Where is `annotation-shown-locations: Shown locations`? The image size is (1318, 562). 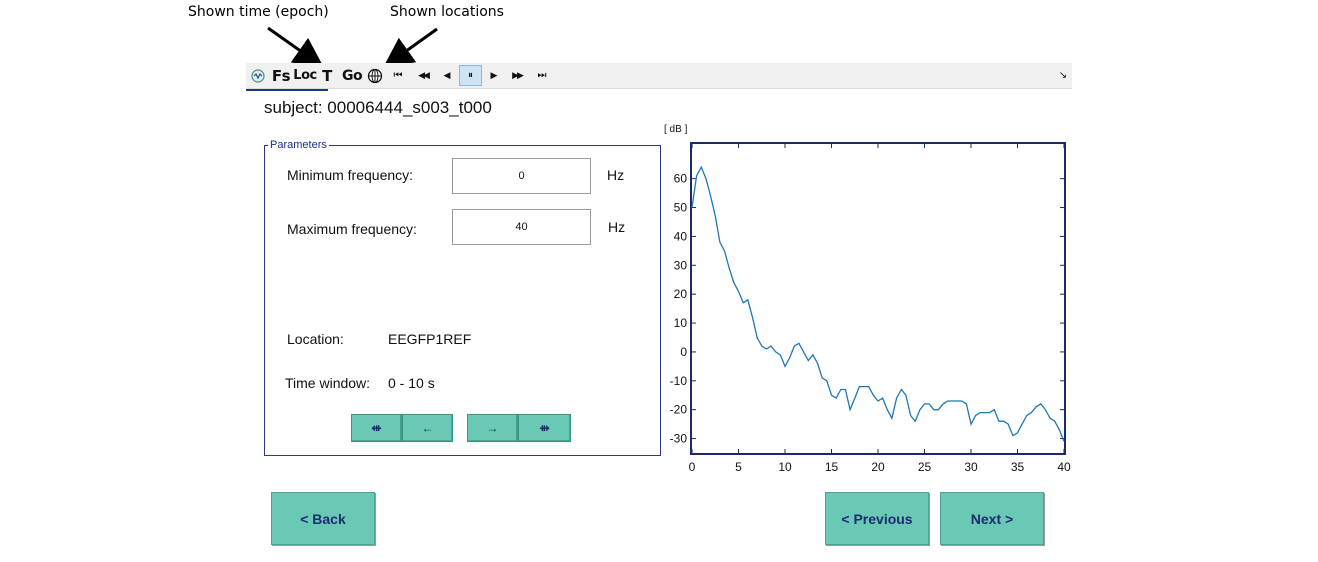 annotation-shown-locations: Shown locations is located at coordinates (447, 12).